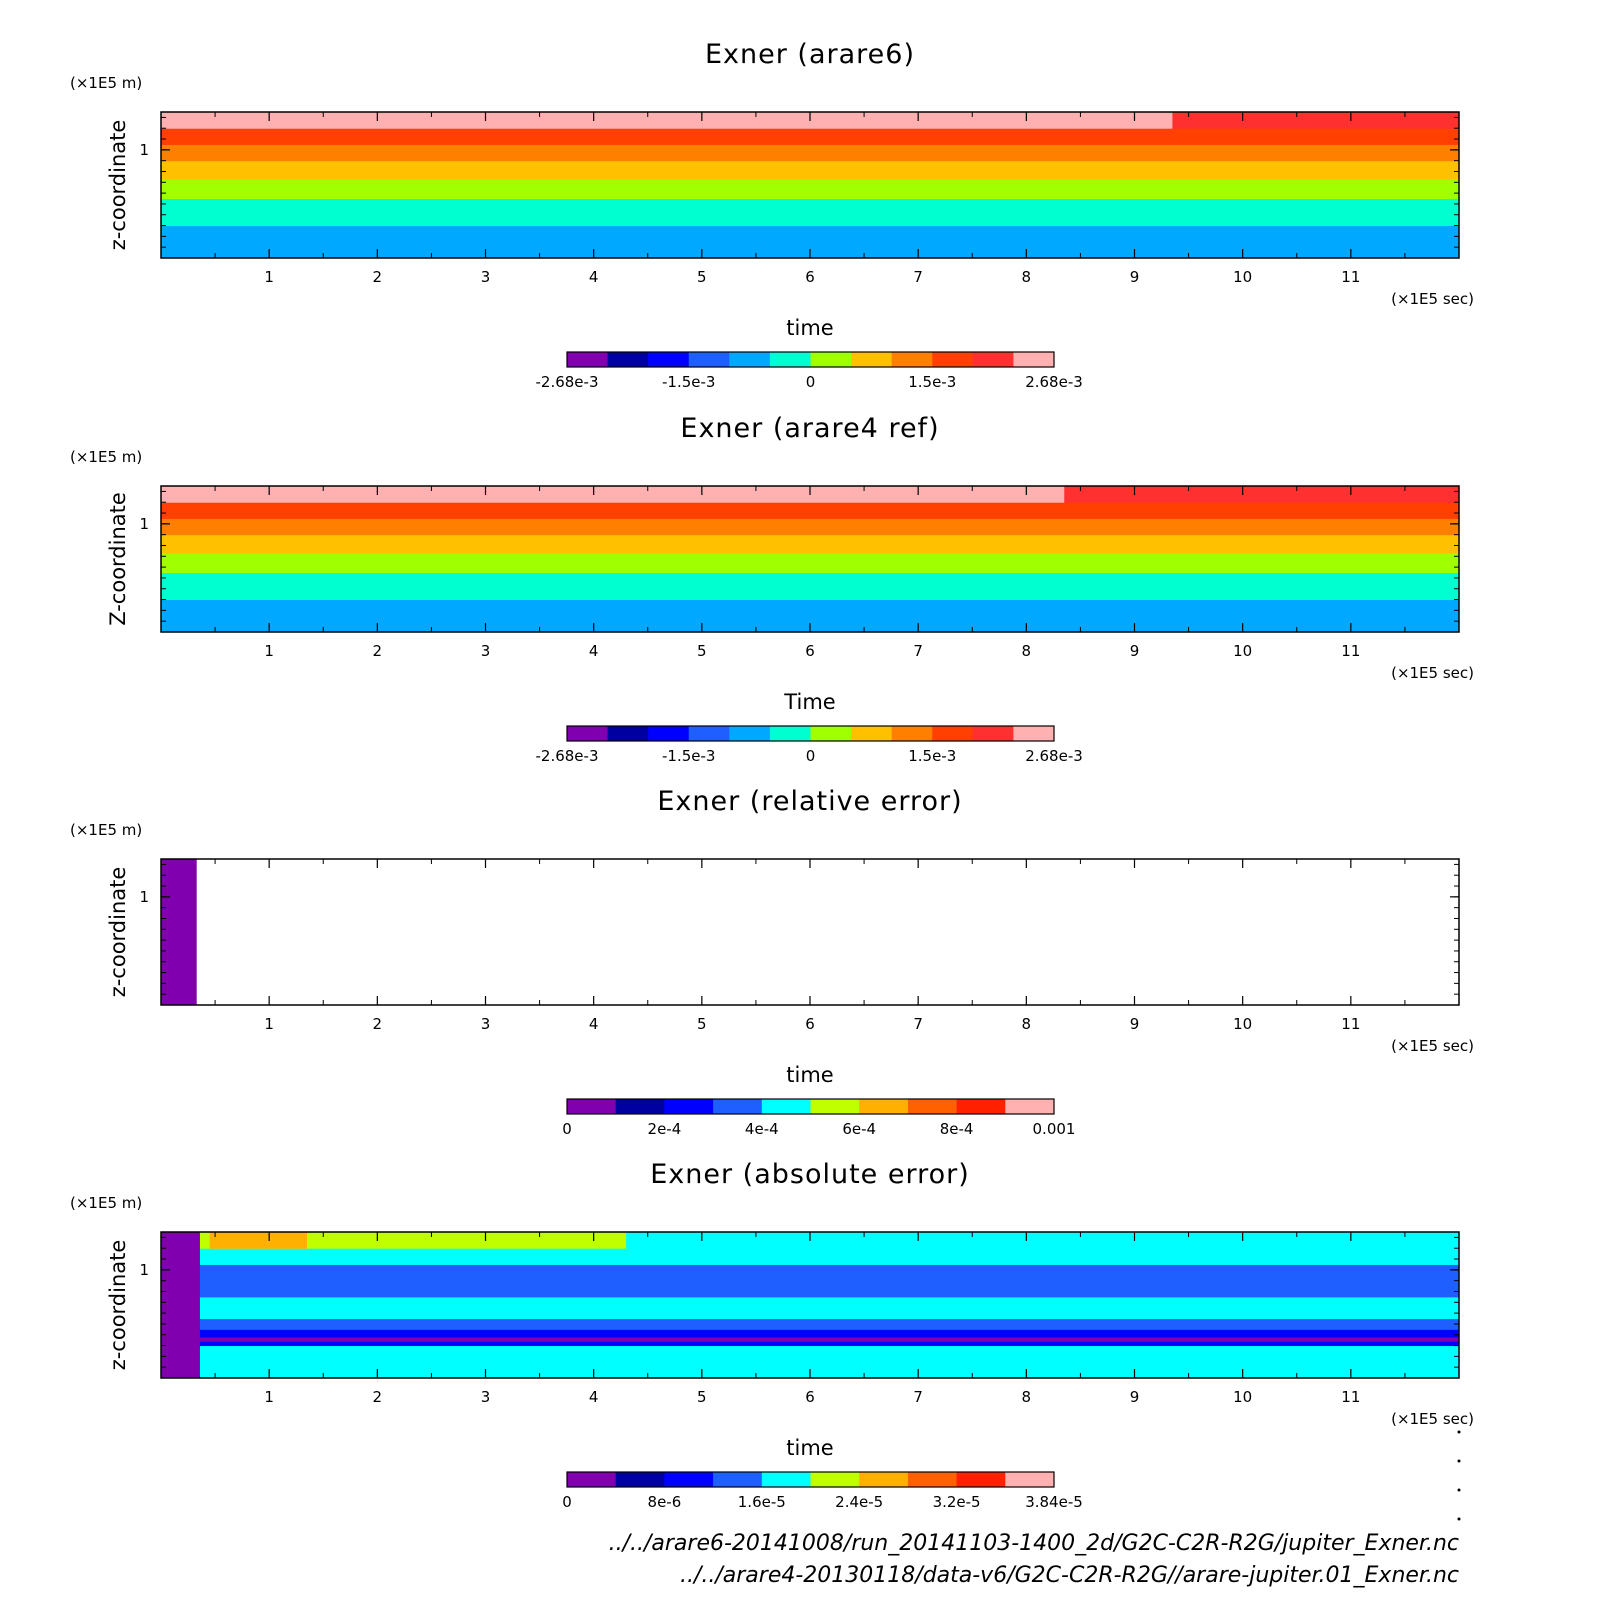  I want to click on x-tick-label: 8, so click(1027, 277).